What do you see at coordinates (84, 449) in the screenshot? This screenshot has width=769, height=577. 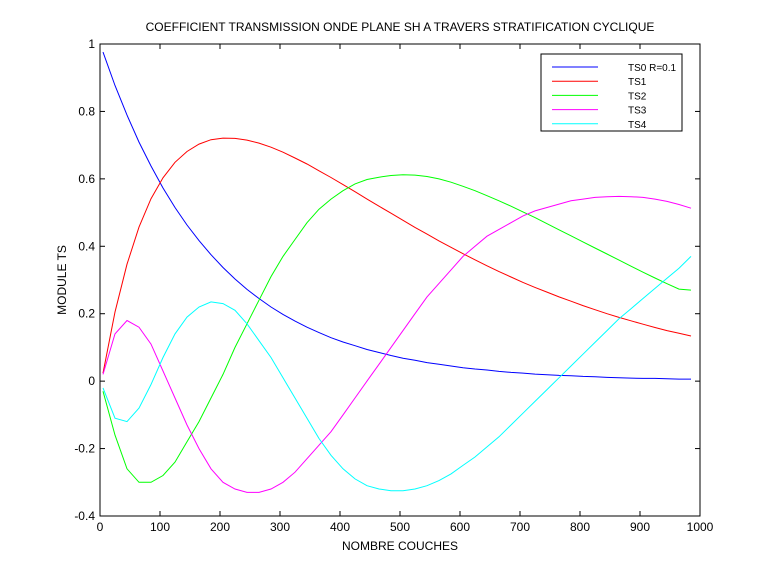 I see `y-tick-label: -0.2` at bounding box center [84, 449].